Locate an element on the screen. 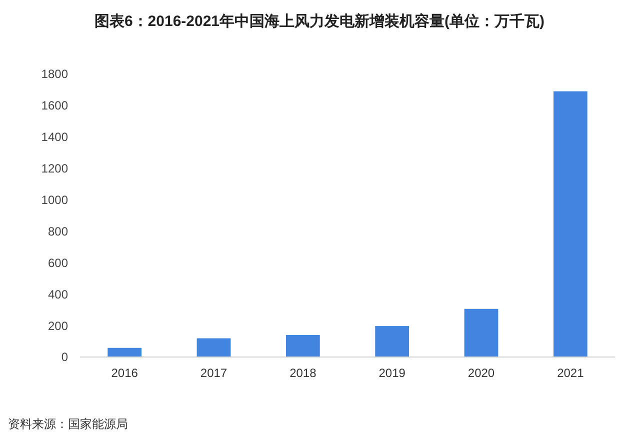  y-tick-label: 800 is located at coordinates (58, 231).